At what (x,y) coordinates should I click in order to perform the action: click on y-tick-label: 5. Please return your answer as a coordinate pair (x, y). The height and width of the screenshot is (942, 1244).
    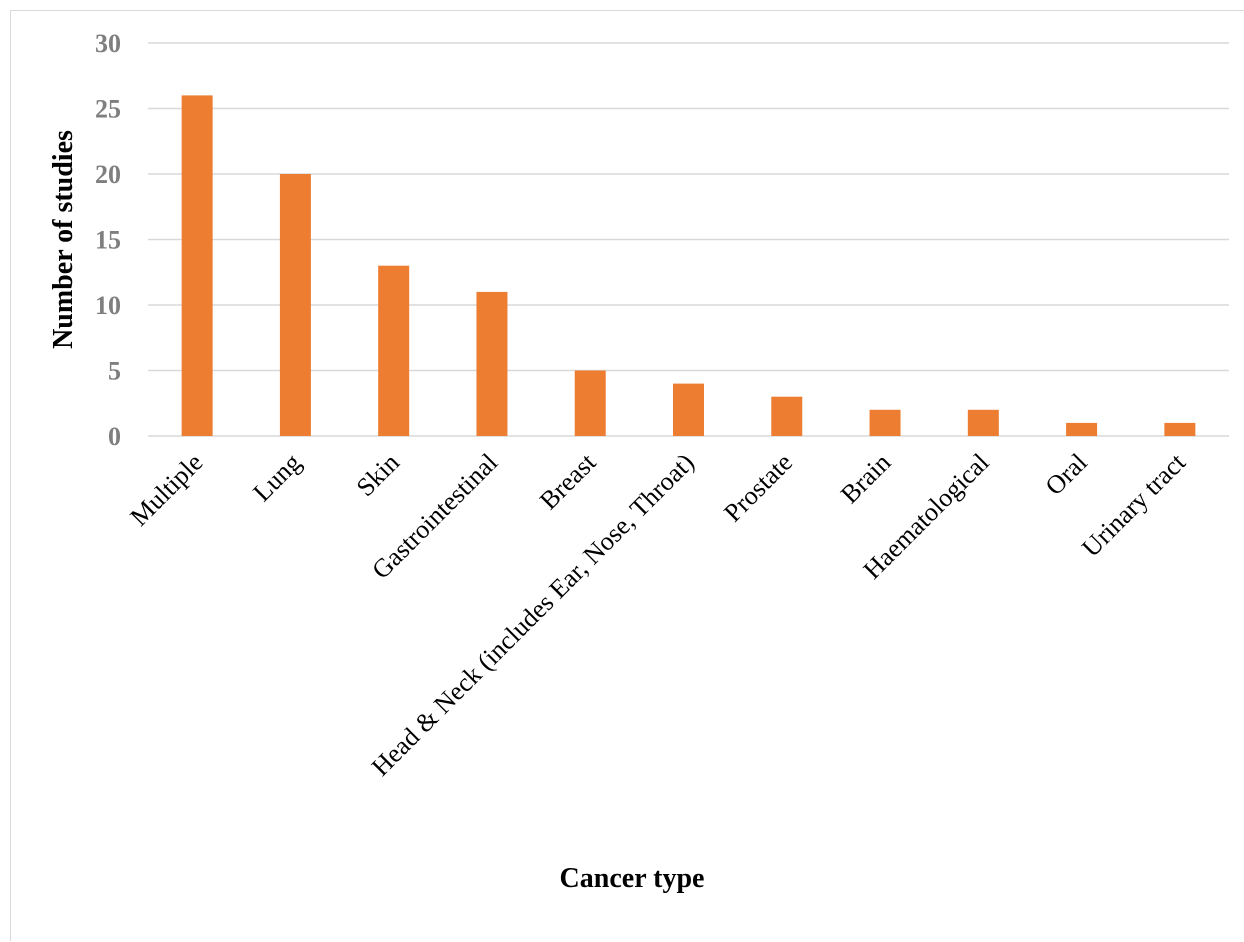
    Looking at the image, I should click on (114, 371).